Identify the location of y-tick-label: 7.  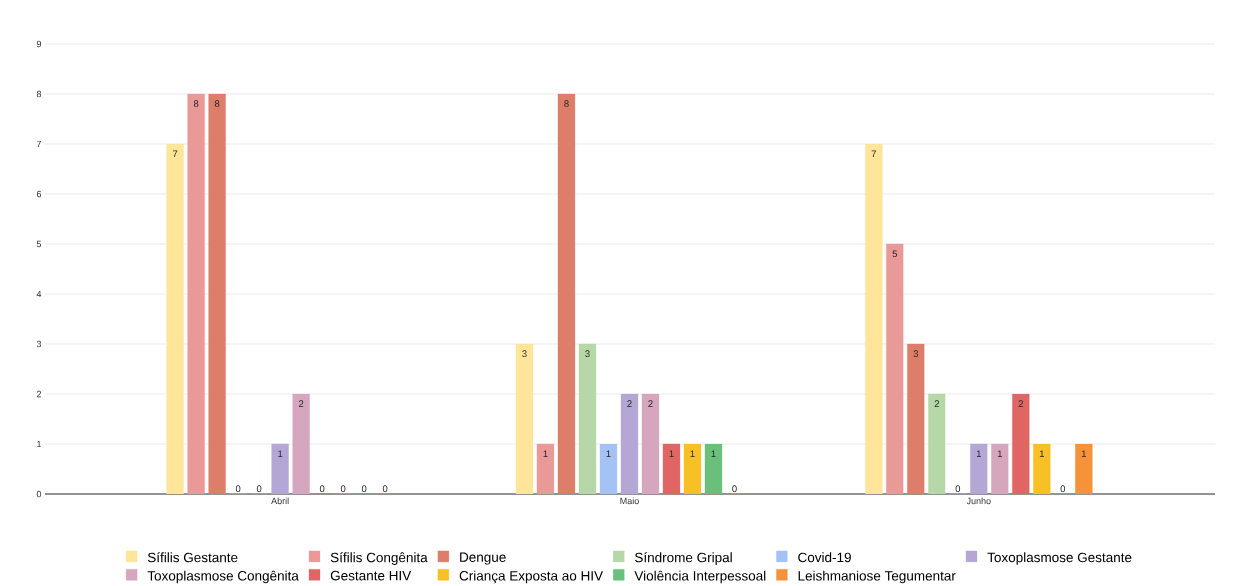
(39, 144).